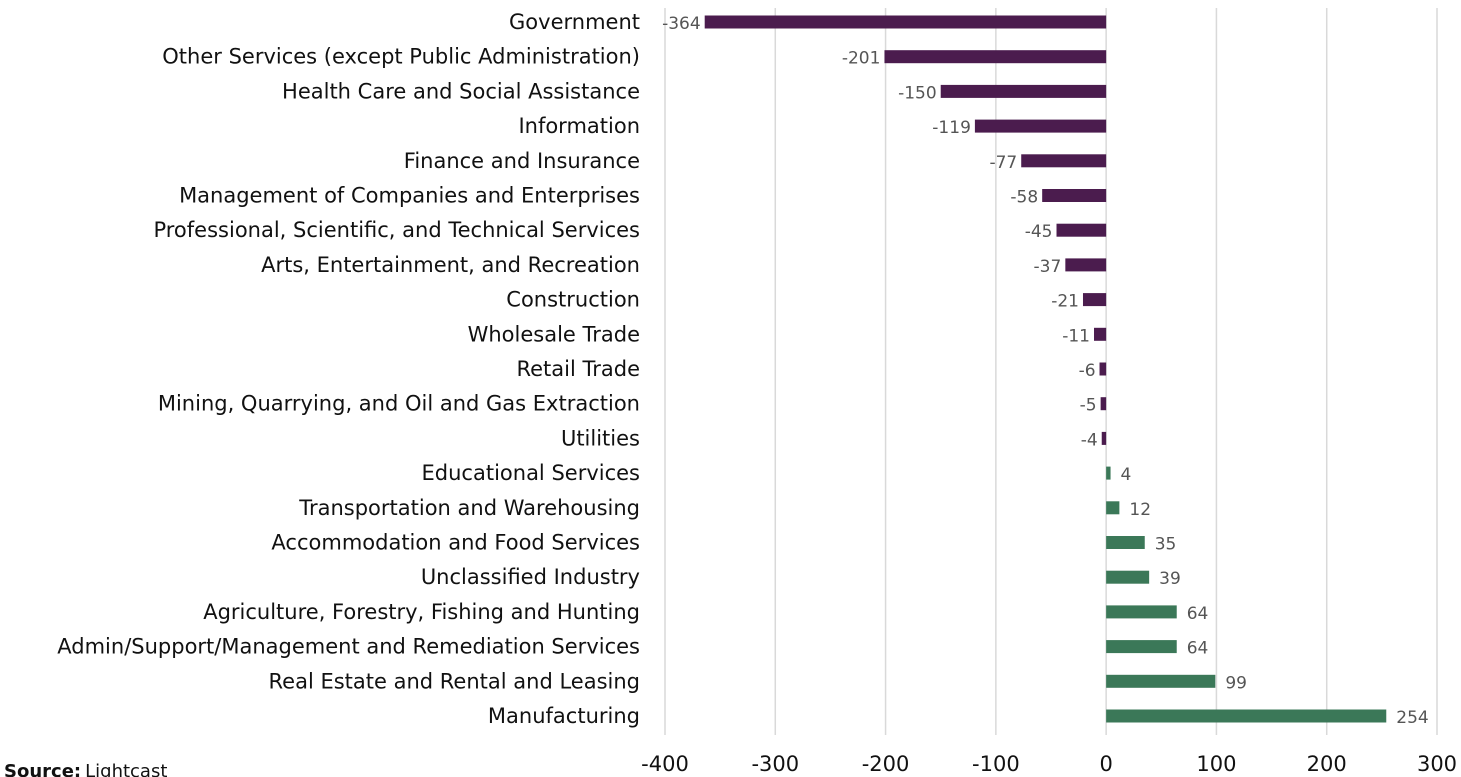 Image resolution: width=1461 pixels, height=777 pixels. What do you see at coordinates (522, 161) in the screenshot?
I see `y-tick-label: Finance and Insurance` at bounding box center [522, 161].